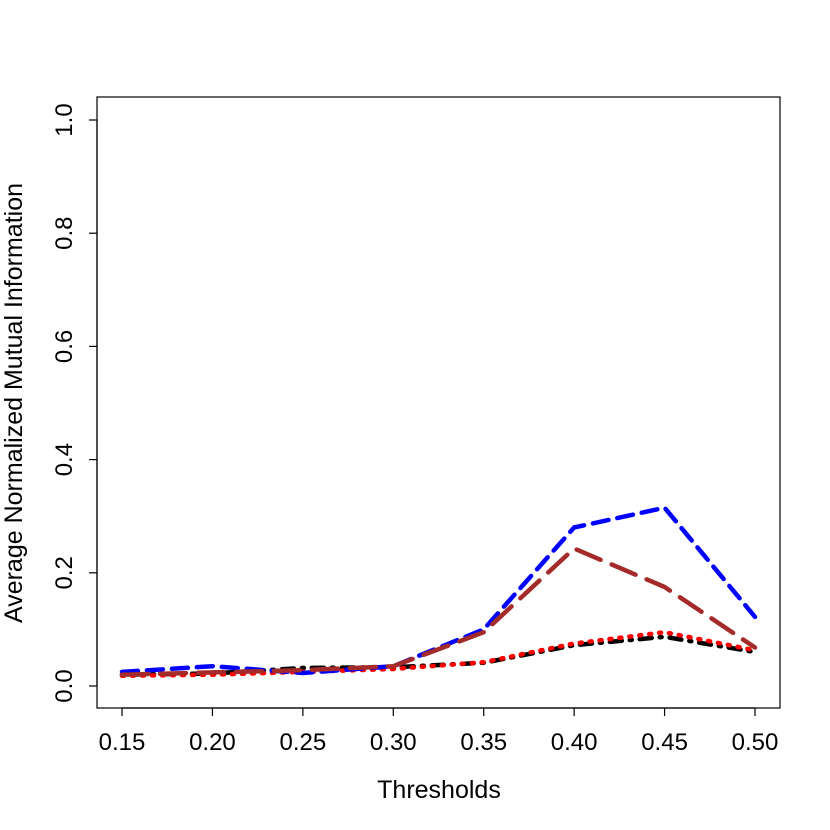 This screenshot has height=830, width=830. What do you see at coordinates (393, 742) in the screenshot?
I see `x-tick-label: 0.30` at bounding box center [393, 742].